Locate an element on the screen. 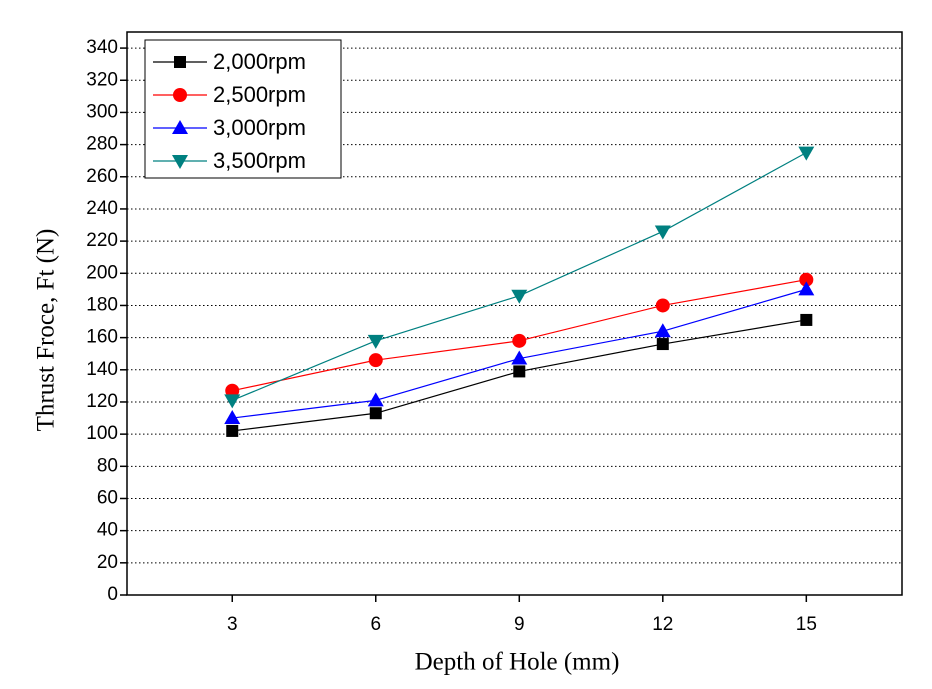  y-tick-label: 20 is located at coordinates (107, 562).